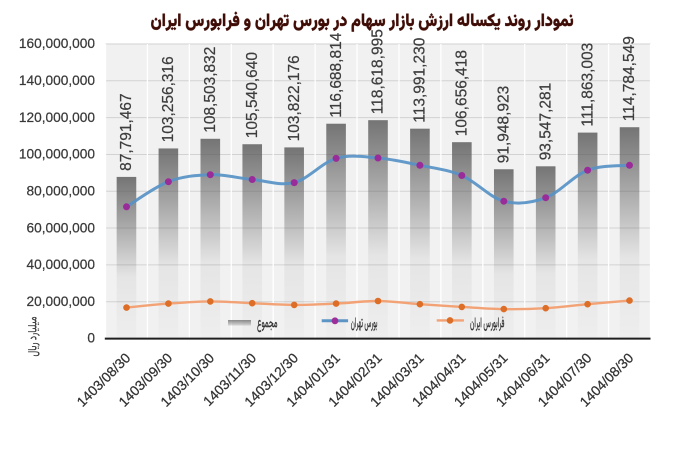  What do you see at coordinates (60, 227) in the screenshot?
I see `svg-text: 60,000,000` at bounding box center [60, 227].